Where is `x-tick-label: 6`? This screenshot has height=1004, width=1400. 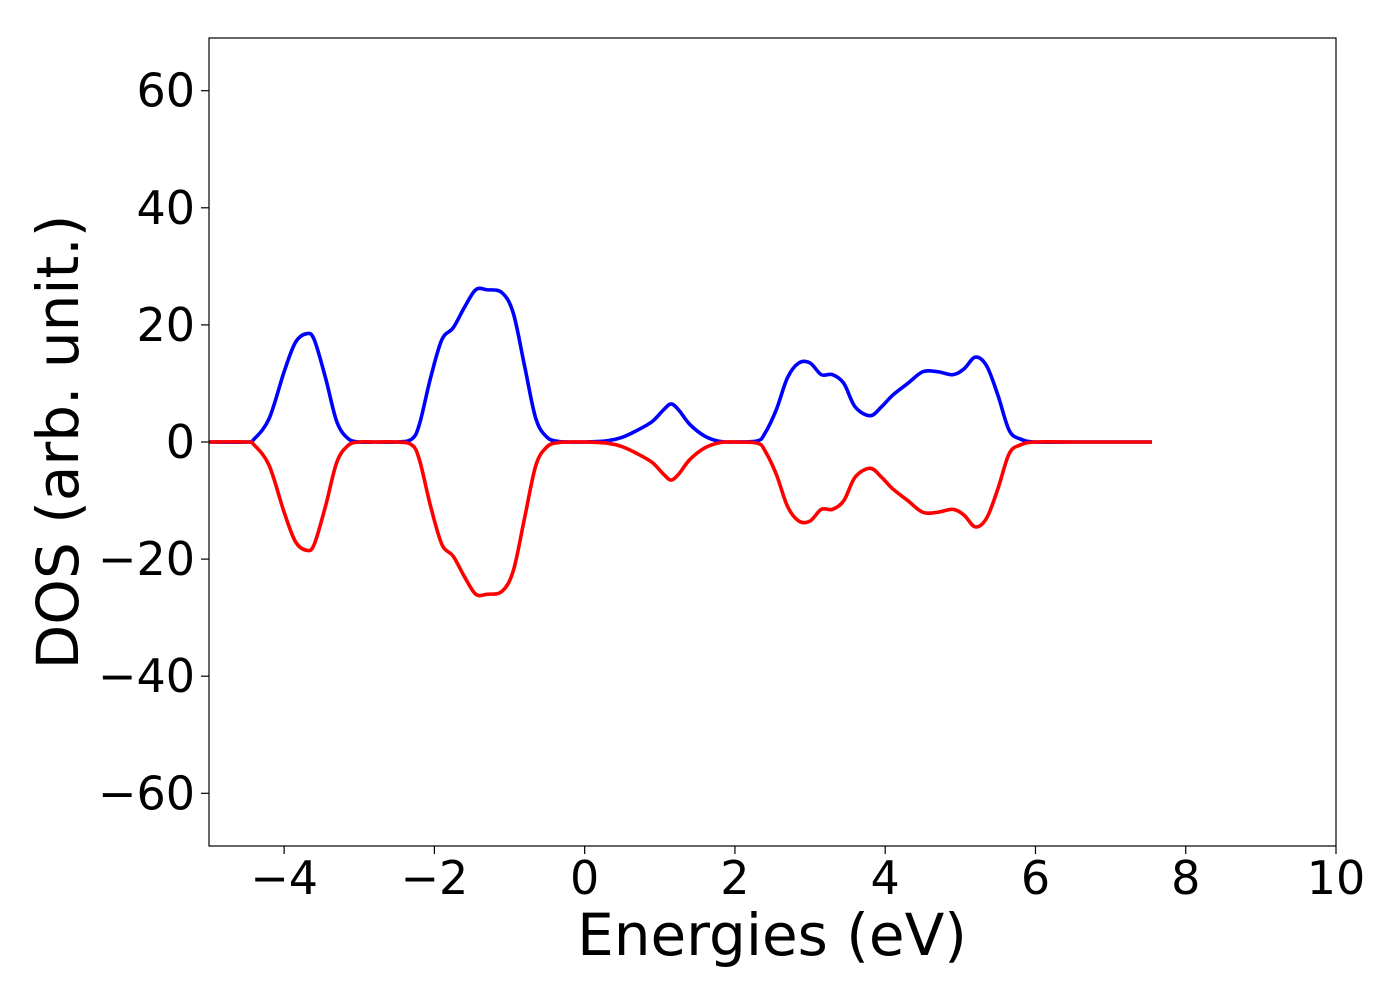 x-tick-label: 6 is located at coordinates (1035, 878).